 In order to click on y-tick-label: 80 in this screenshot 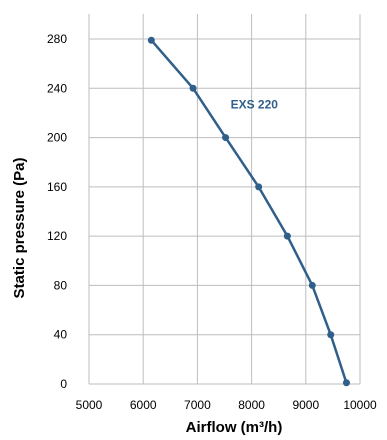, I will do `click(61, 285)`.